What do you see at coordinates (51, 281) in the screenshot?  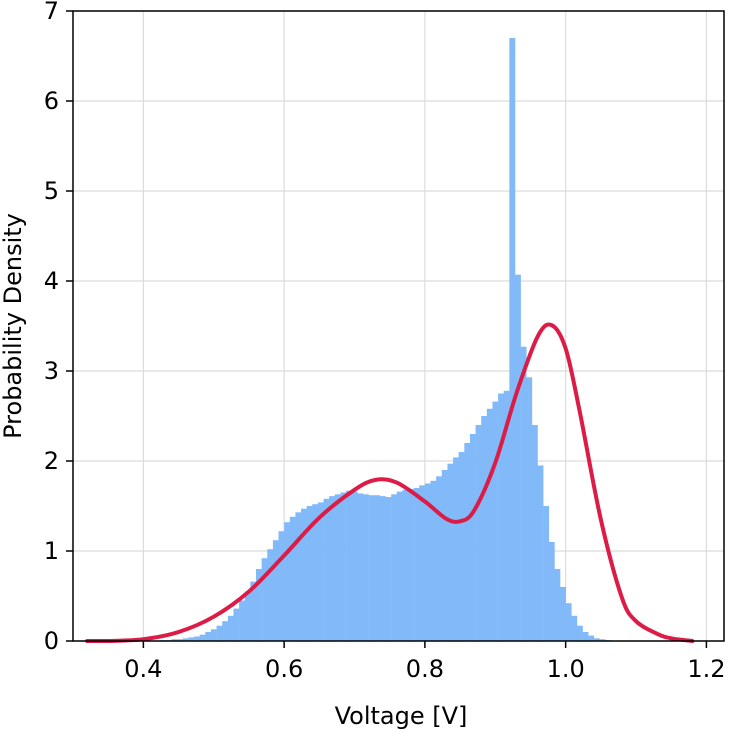 I see `y-tick-label: 4` at bounding box center [51, 281].